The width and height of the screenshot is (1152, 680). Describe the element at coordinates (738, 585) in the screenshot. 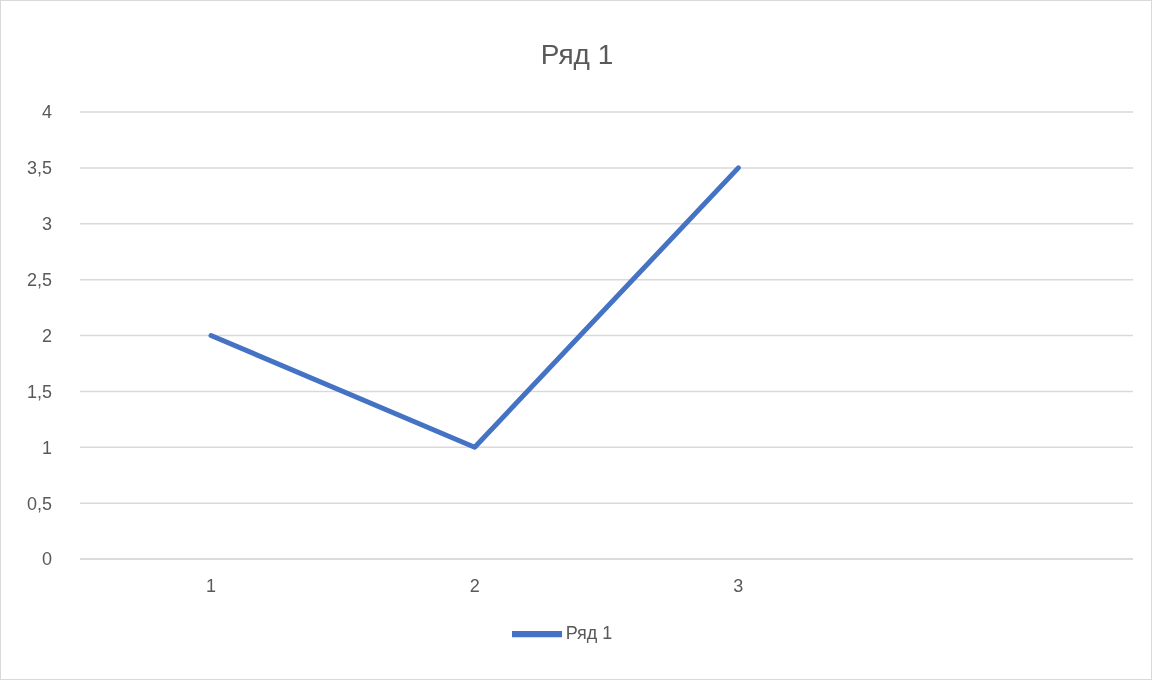

I see `x-tick-label: 3` at that location.